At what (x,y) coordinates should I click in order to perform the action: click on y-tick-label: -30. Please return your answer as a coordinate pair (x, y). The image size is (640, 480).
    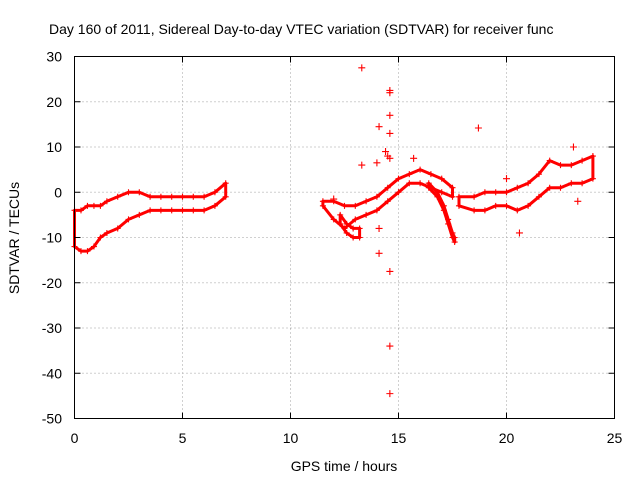
    Looking at the image, I should click on (52, 328).